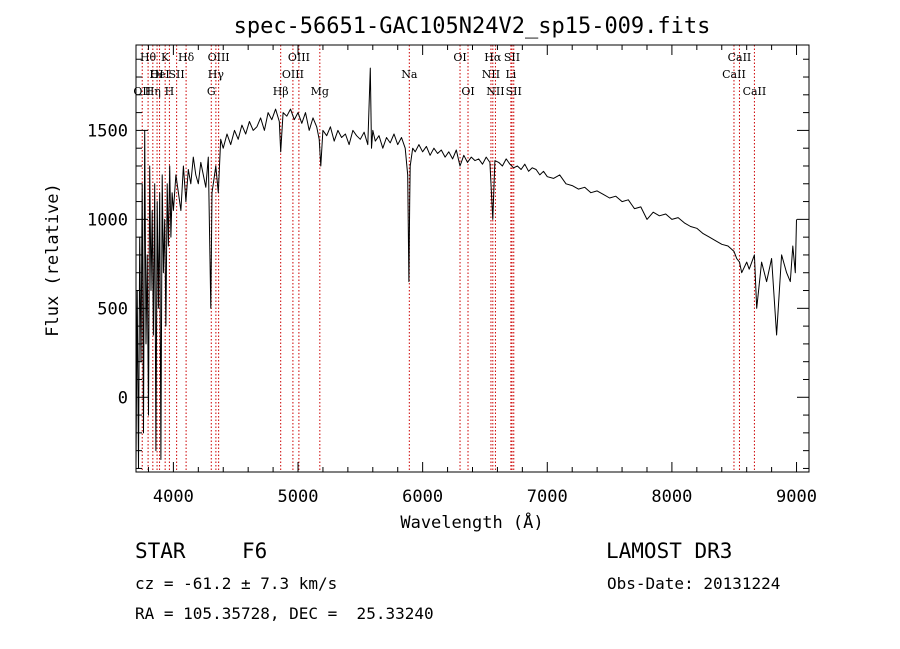  I want to click on marker-label-24: SII, so click(514, 91).